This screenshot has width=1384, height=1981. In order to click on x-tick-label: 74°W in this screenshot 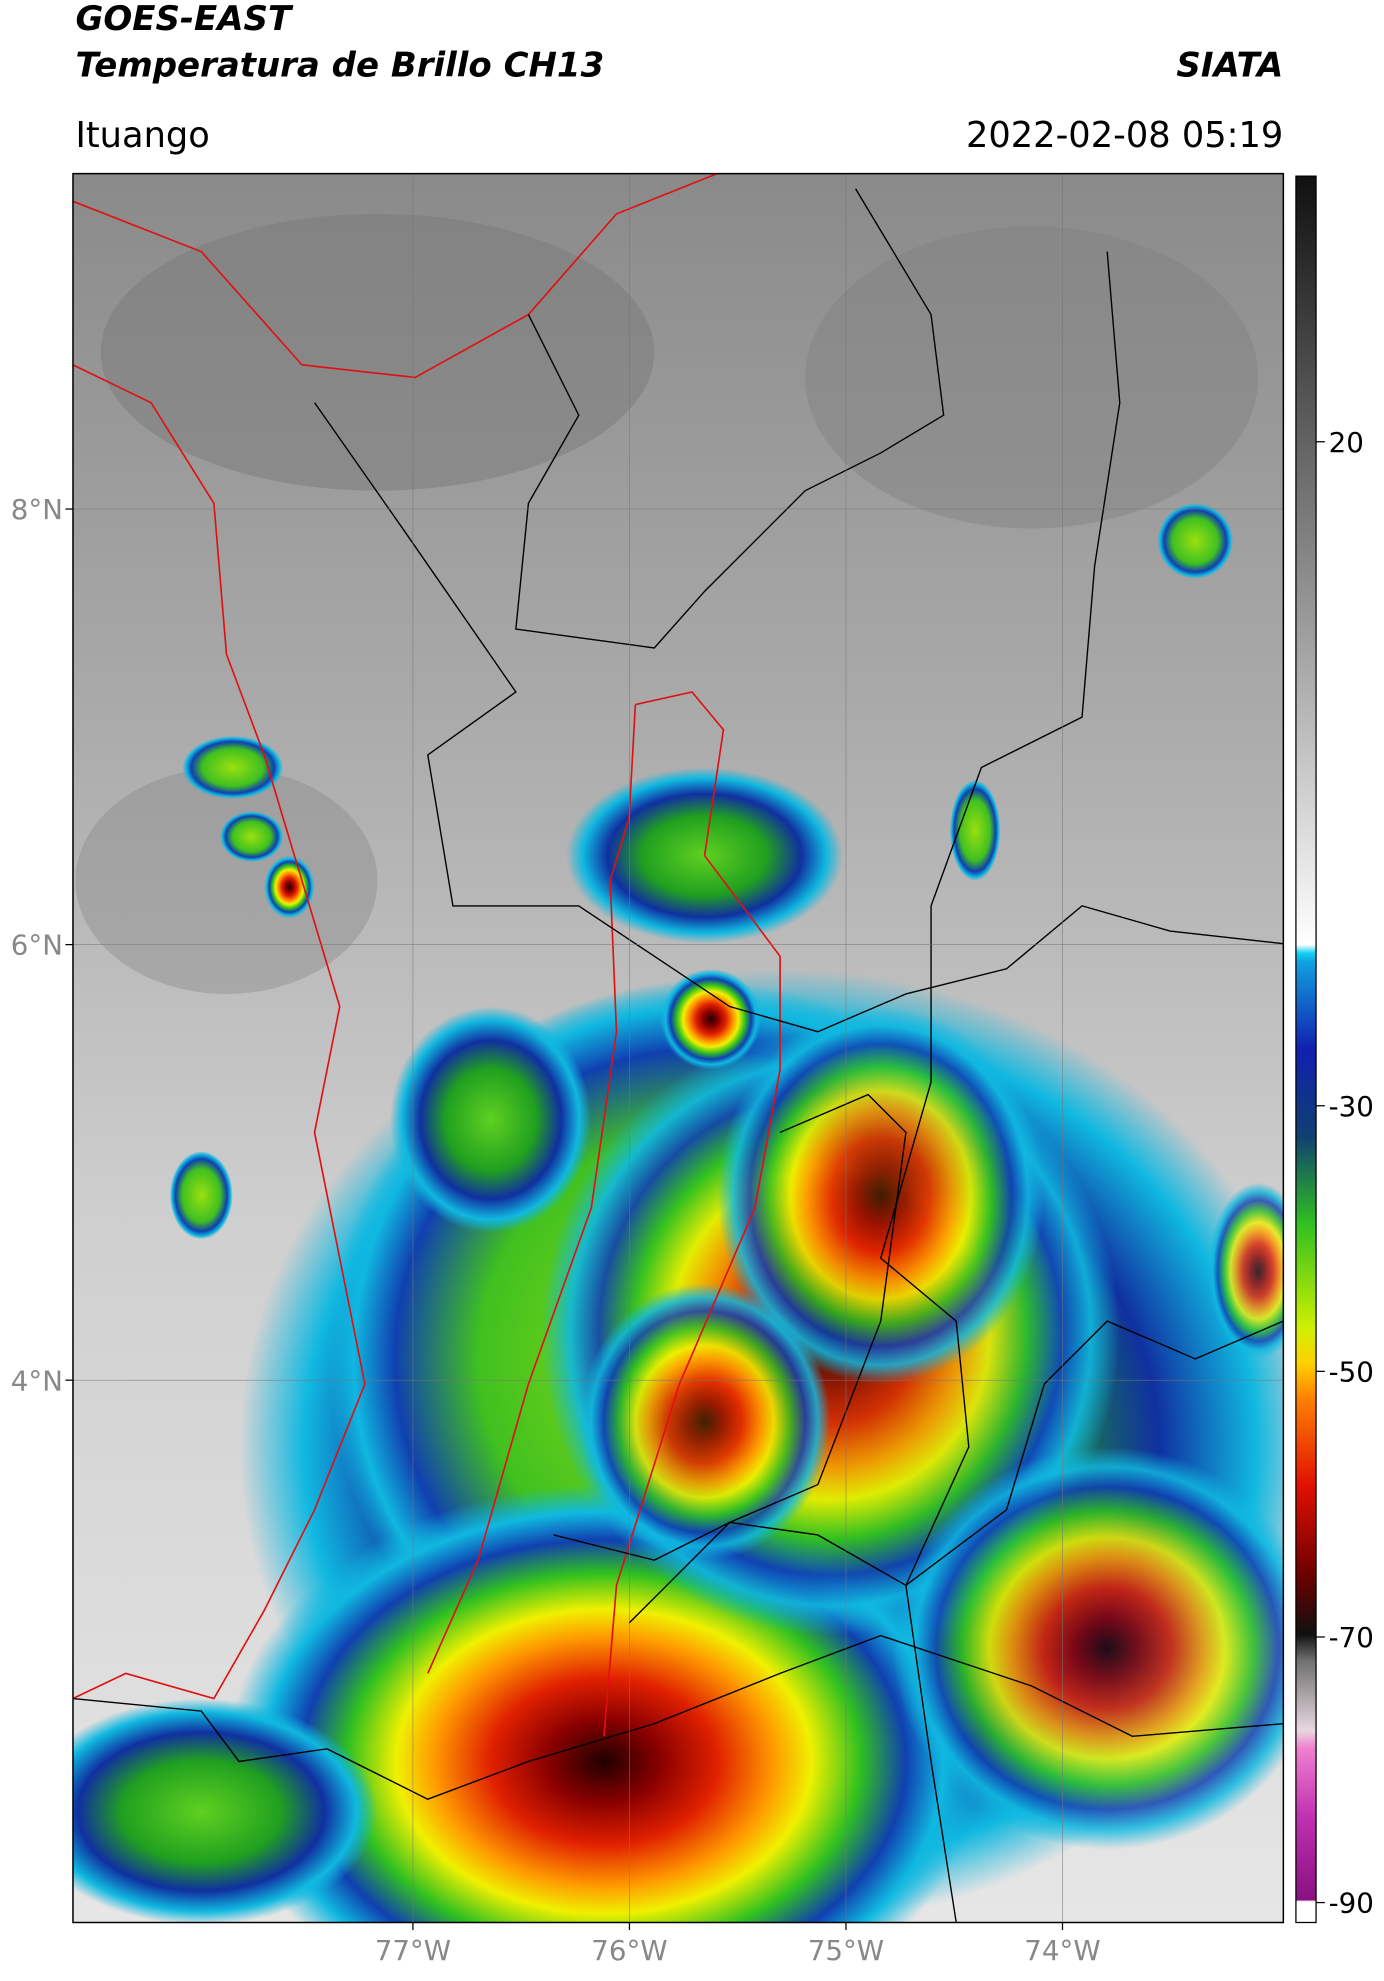, I will do `click(1062, 1950)`.